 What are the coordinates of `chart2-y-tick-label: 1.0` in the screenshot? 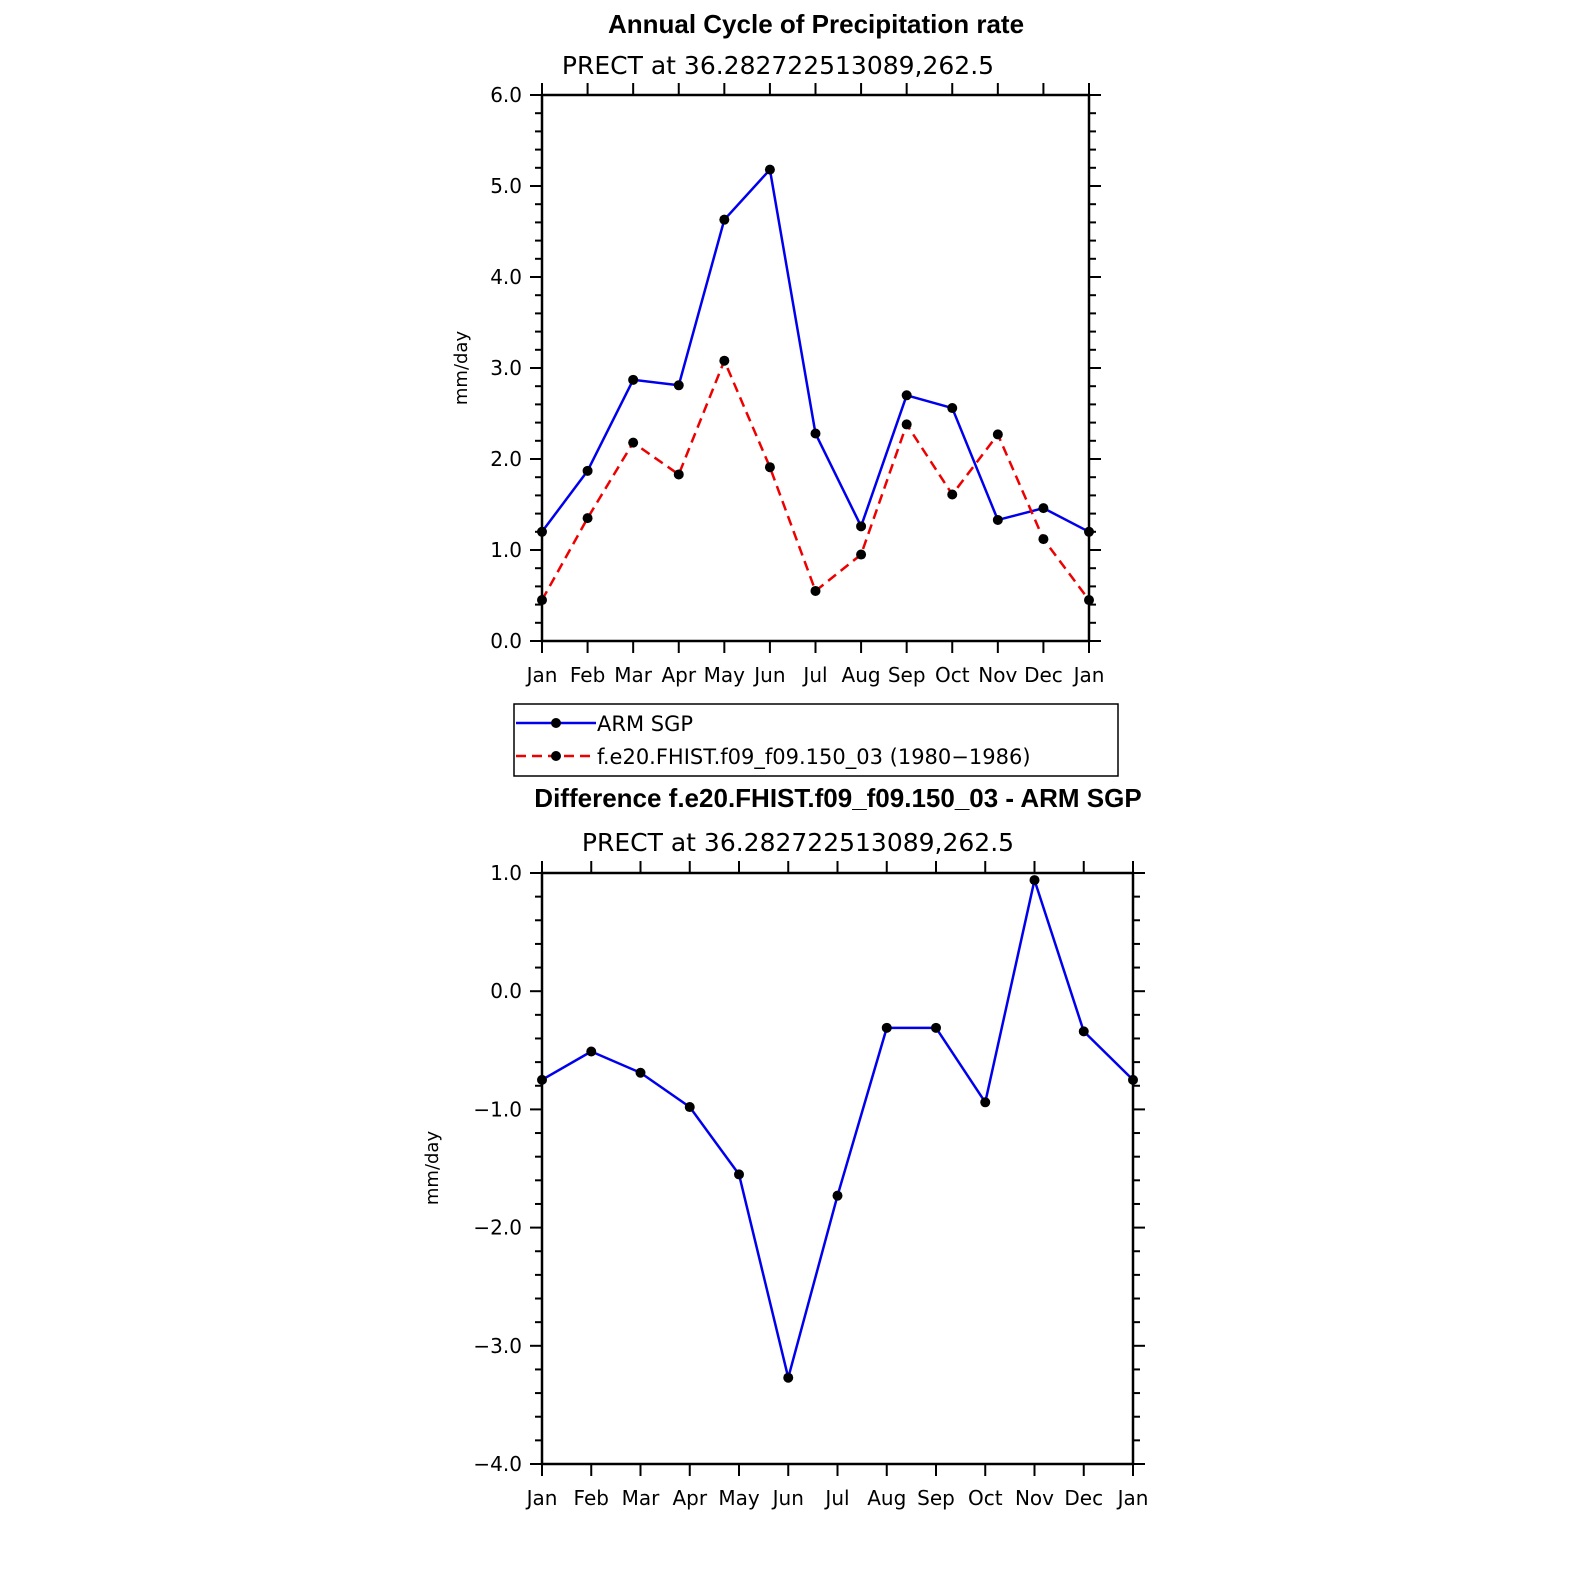 It's located at (506, 873).